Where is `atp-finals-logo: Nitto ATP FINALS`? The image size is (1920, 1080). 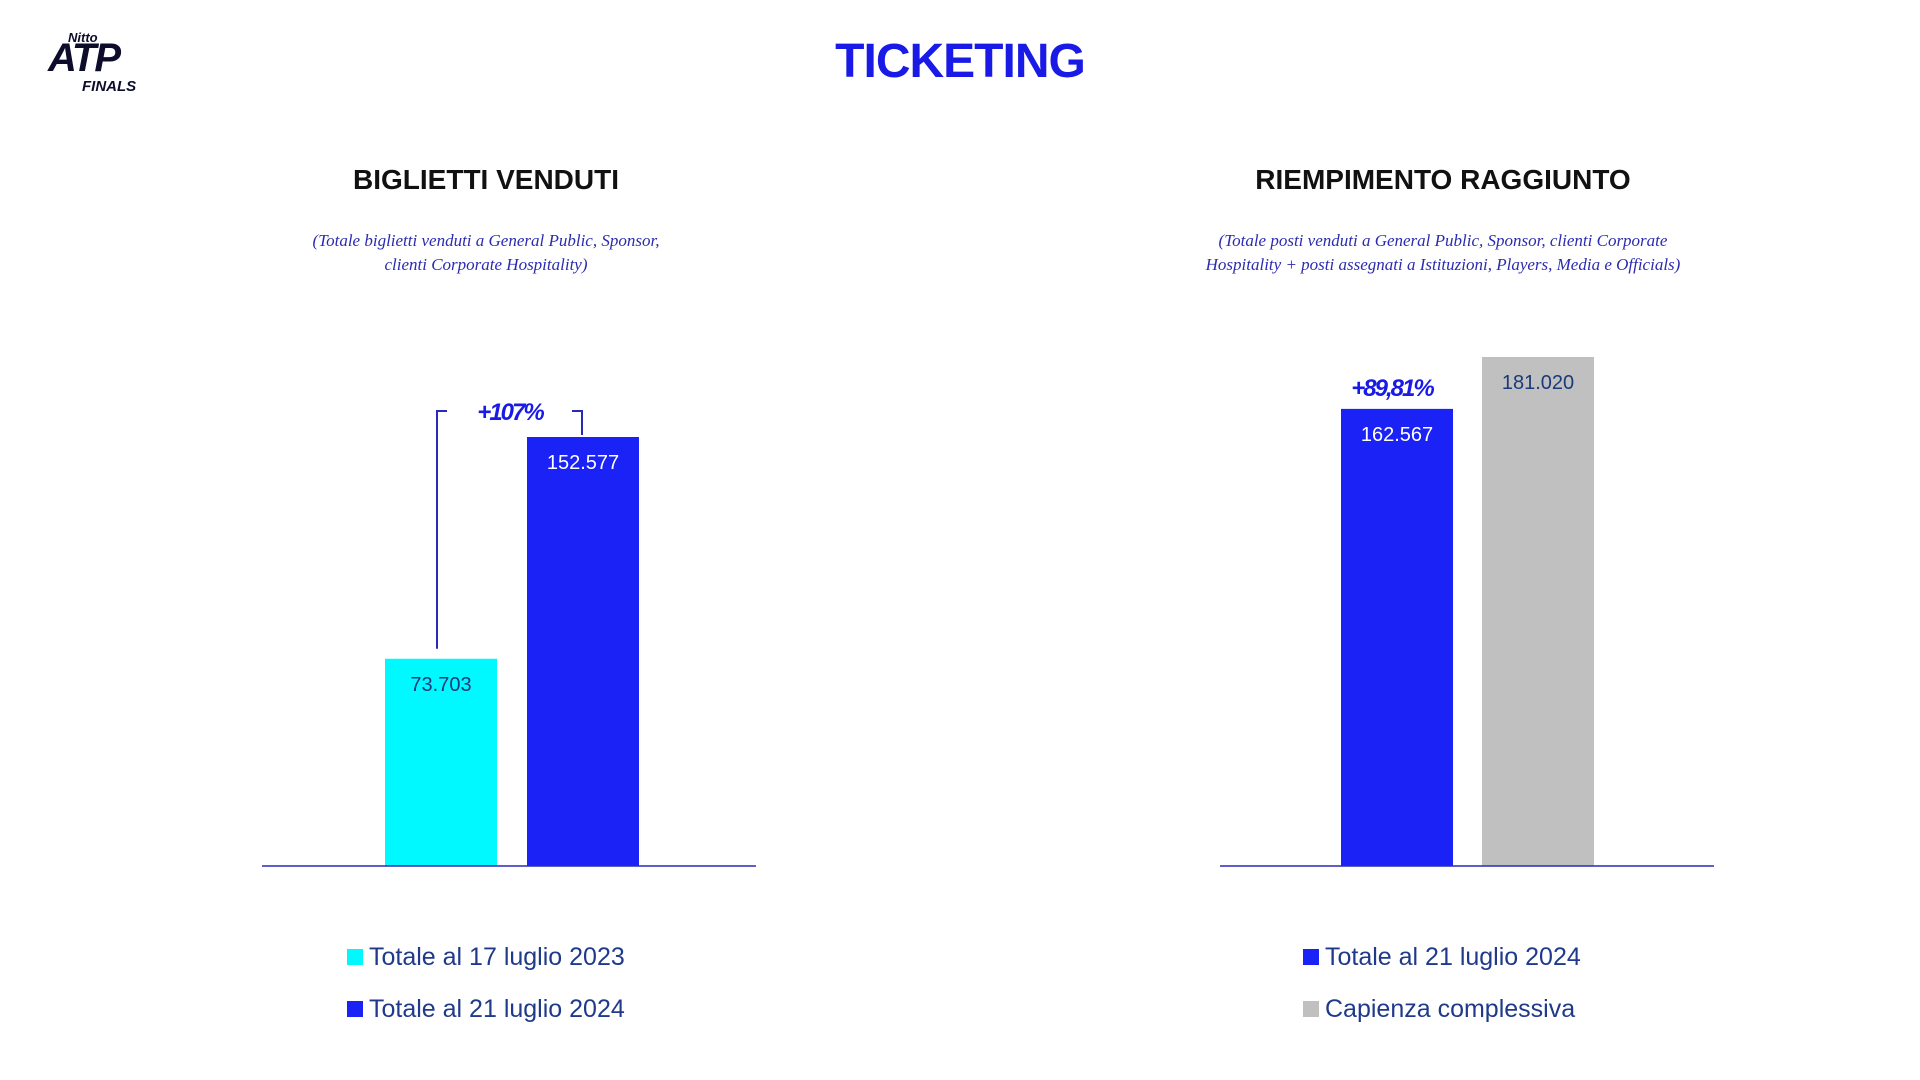 atp-finals-logo: Nitto ATP FINALS is located at coordinates (100, 63).